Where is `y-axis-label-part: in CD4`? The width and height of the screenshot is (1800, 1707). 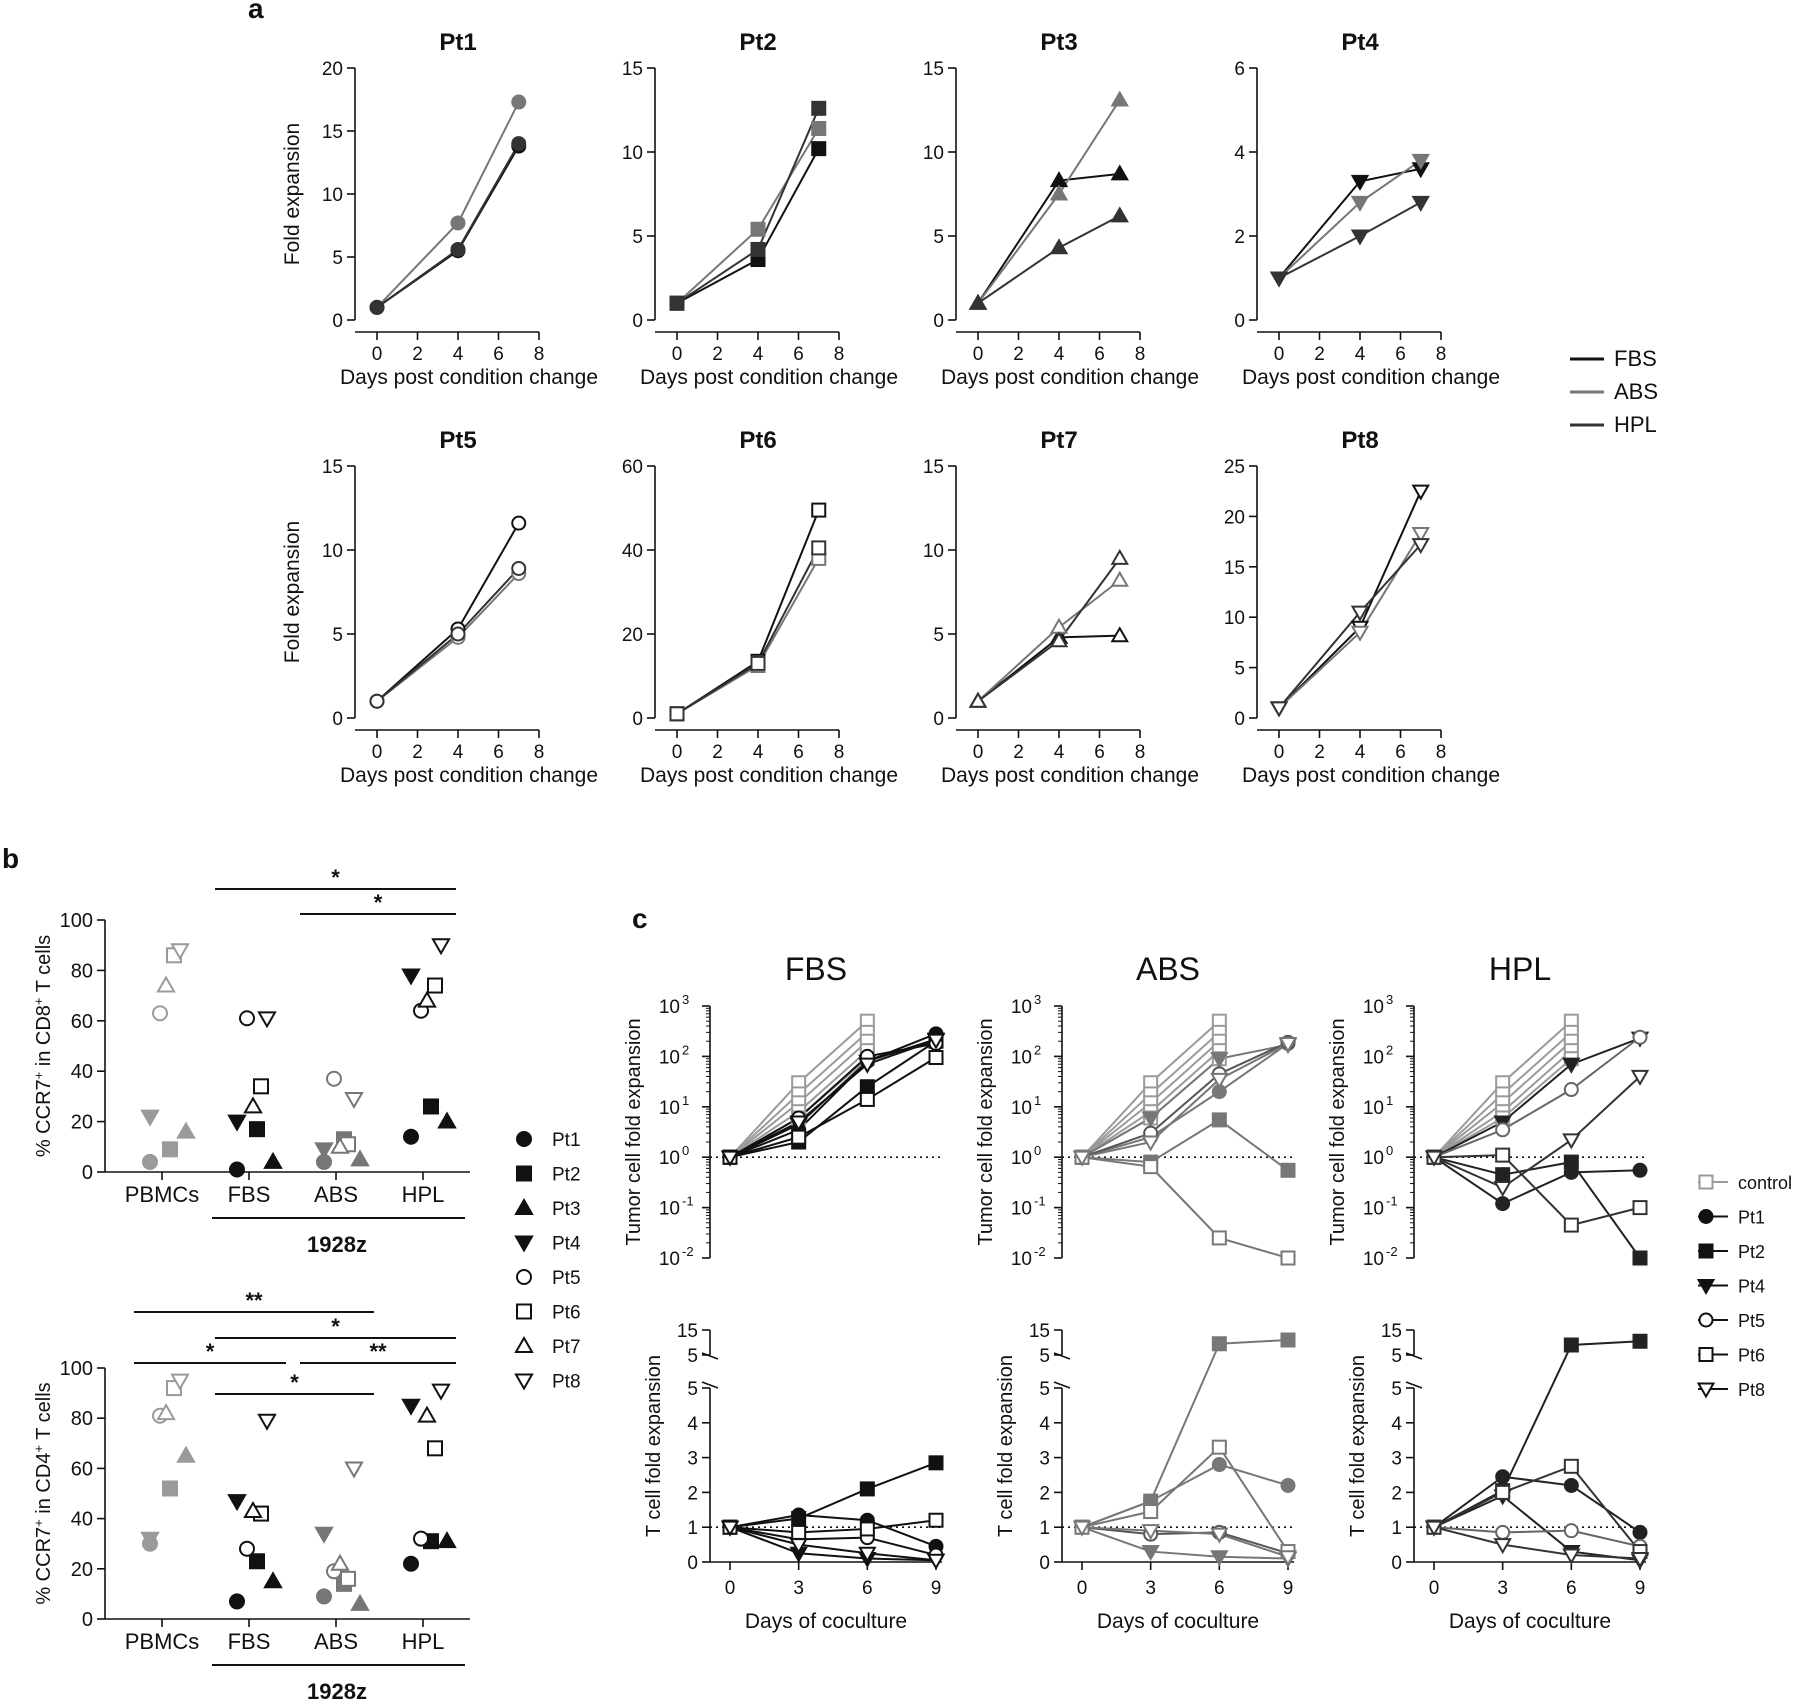
y-axis-label-part: in CD4 is located at coordinates (44, 1486).